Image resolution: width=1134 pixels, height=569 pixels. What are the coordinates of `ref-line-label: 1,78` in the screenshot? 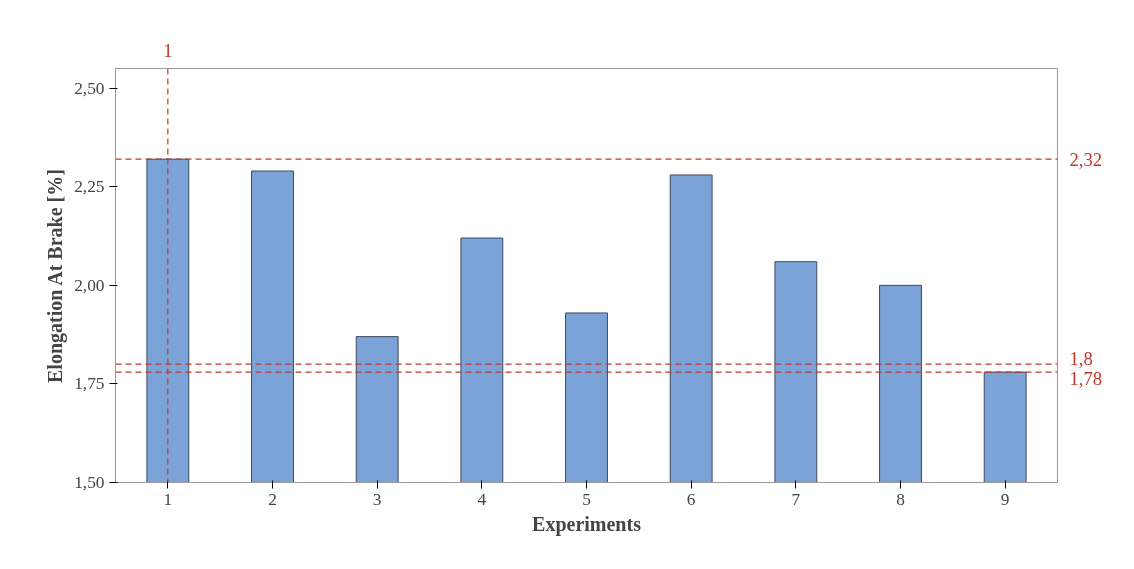 It's located at (1086, 378).